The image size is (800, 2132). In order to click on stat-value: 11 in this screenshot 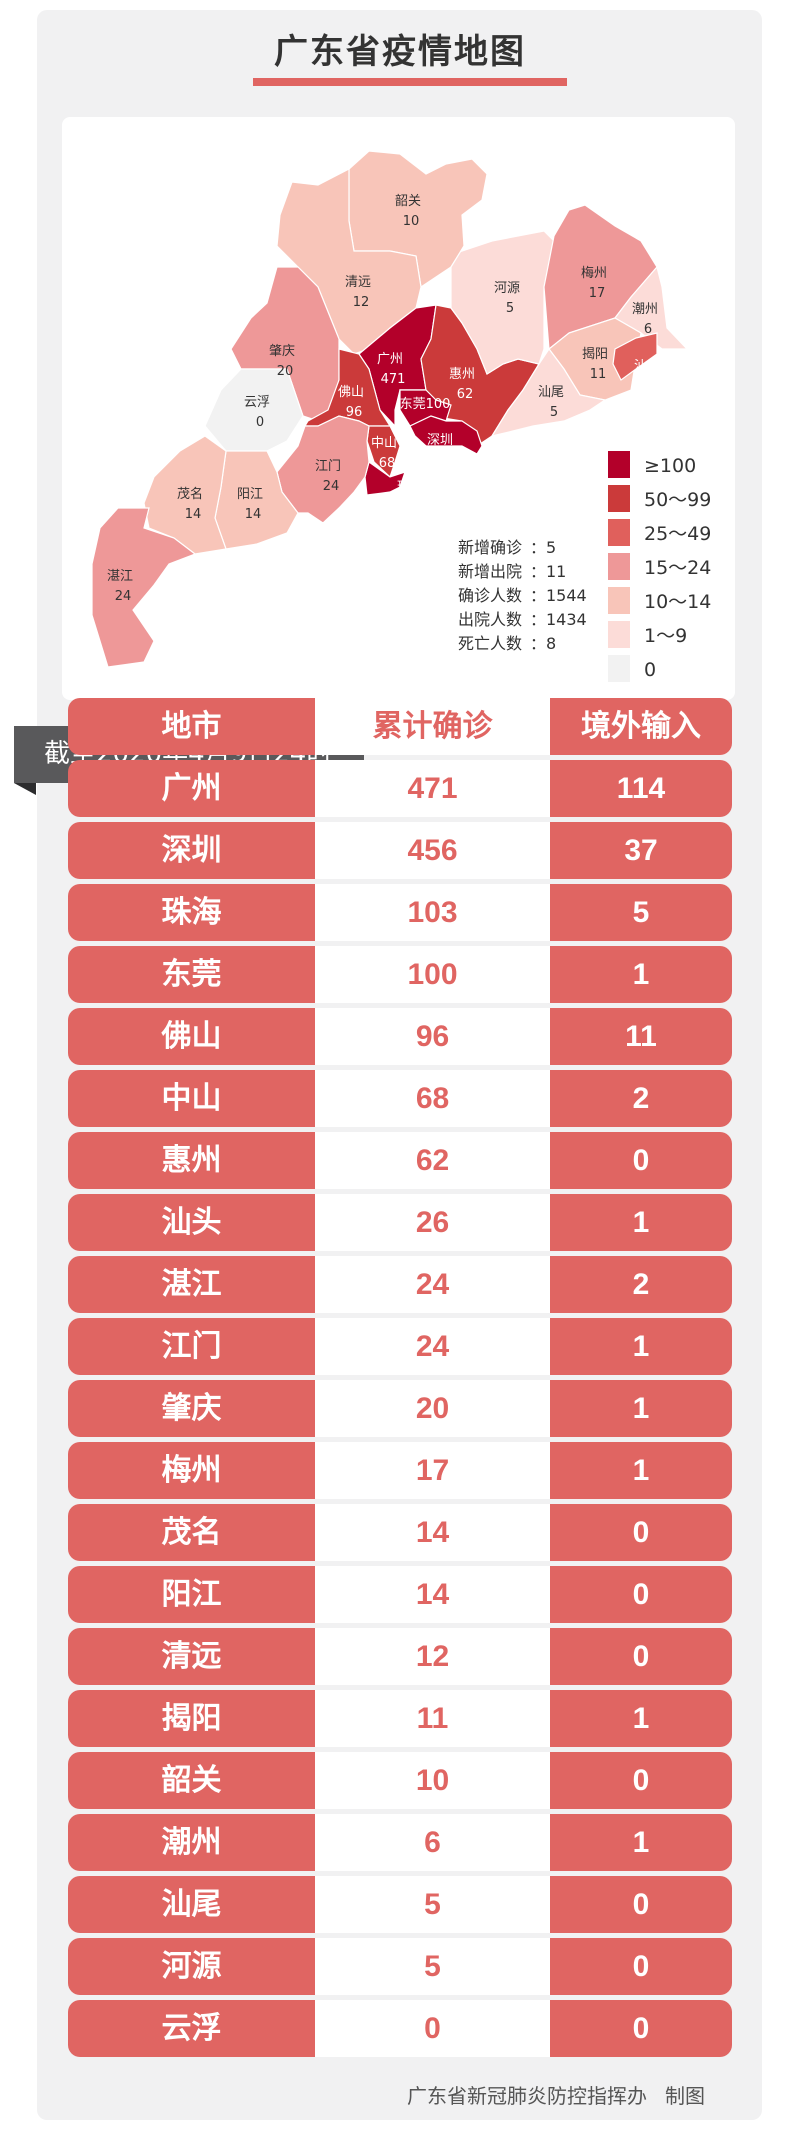, I will do `click(556, 571)`.